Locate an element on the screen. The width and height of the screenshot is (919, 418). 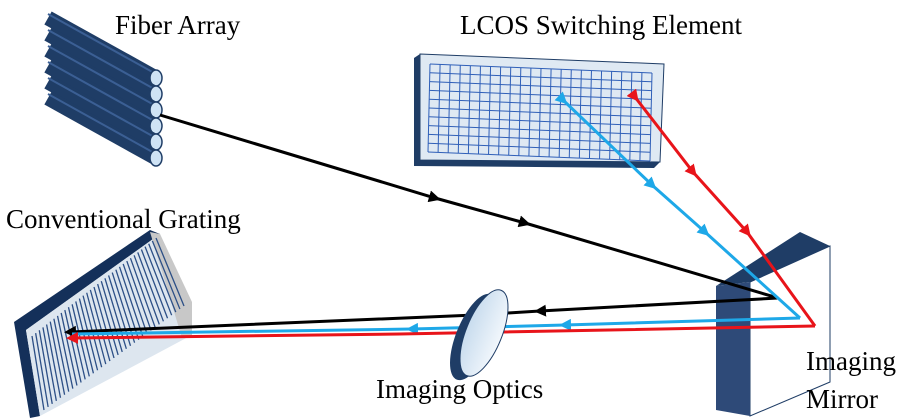
ray-red-up is located at coordinates (721, 207).